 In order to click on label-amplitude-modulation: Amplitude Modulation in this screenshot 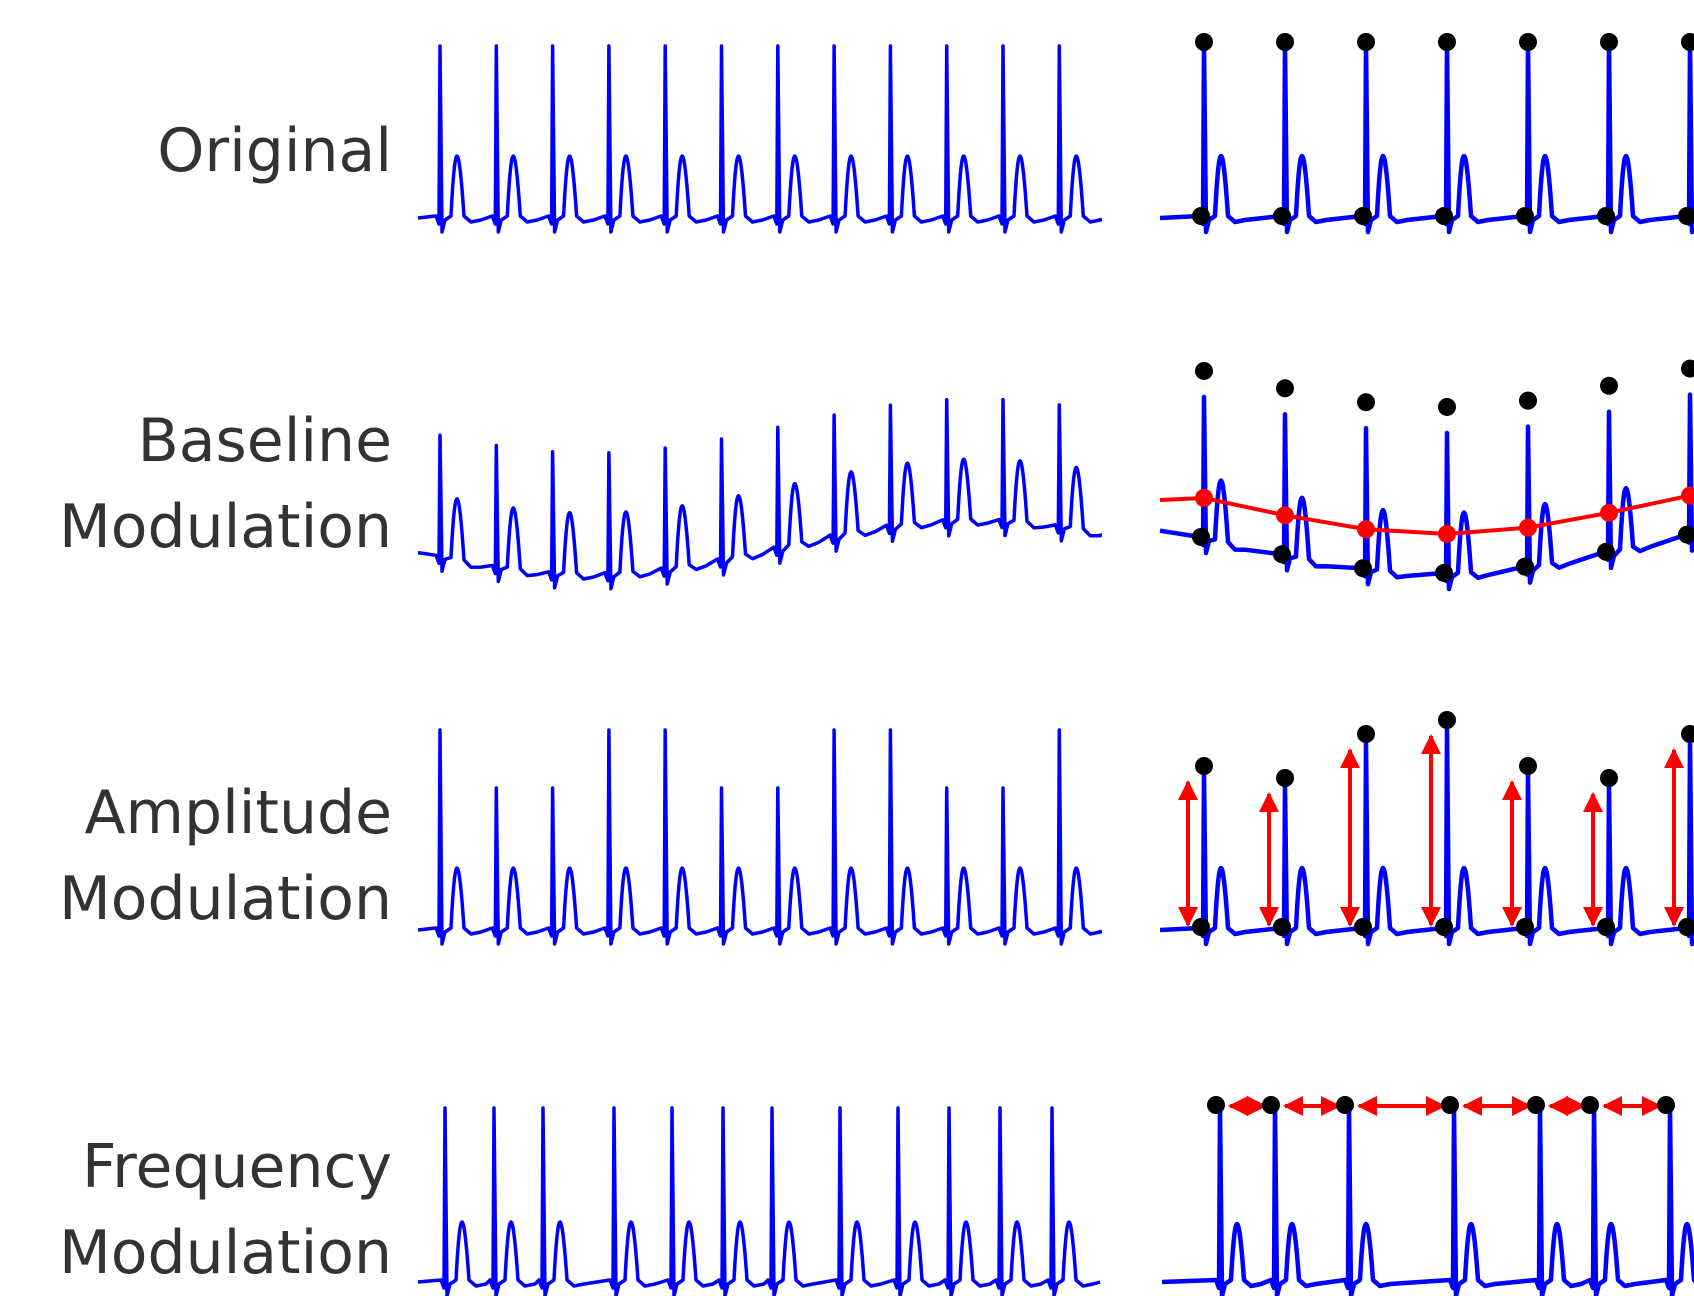, I will do `click(225, 856)`.